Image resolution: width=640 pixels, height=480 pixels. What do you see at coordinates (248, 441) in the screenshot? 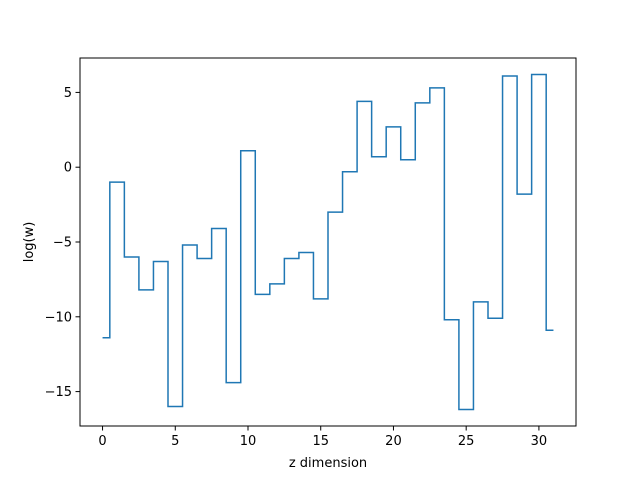
I see `x-tick-label: 10` at bounding box center [248, 441].